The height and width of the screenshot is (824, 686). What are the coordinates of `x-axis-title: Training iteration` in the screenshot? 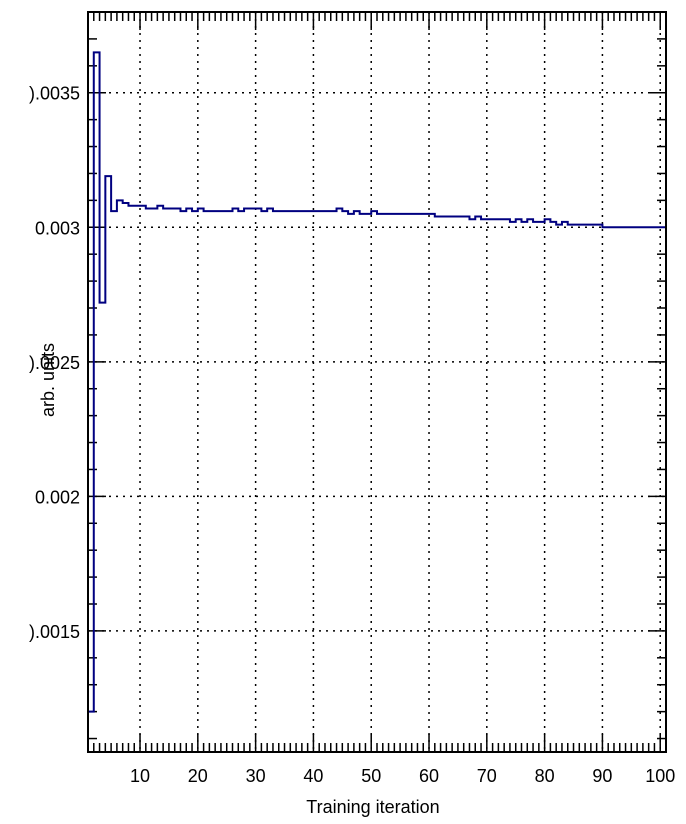 It's located at (372, 807).